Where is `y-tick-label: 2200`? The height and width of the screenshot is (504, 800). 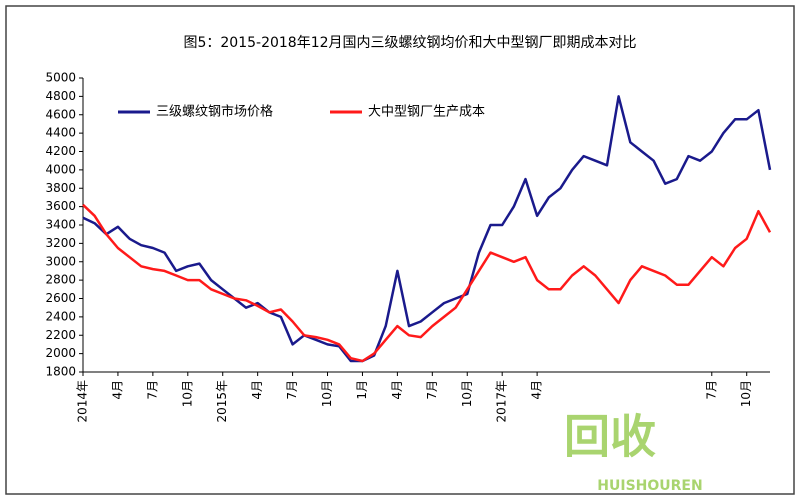 y-tick-label: 2200 is located at coordinates (60, 335).